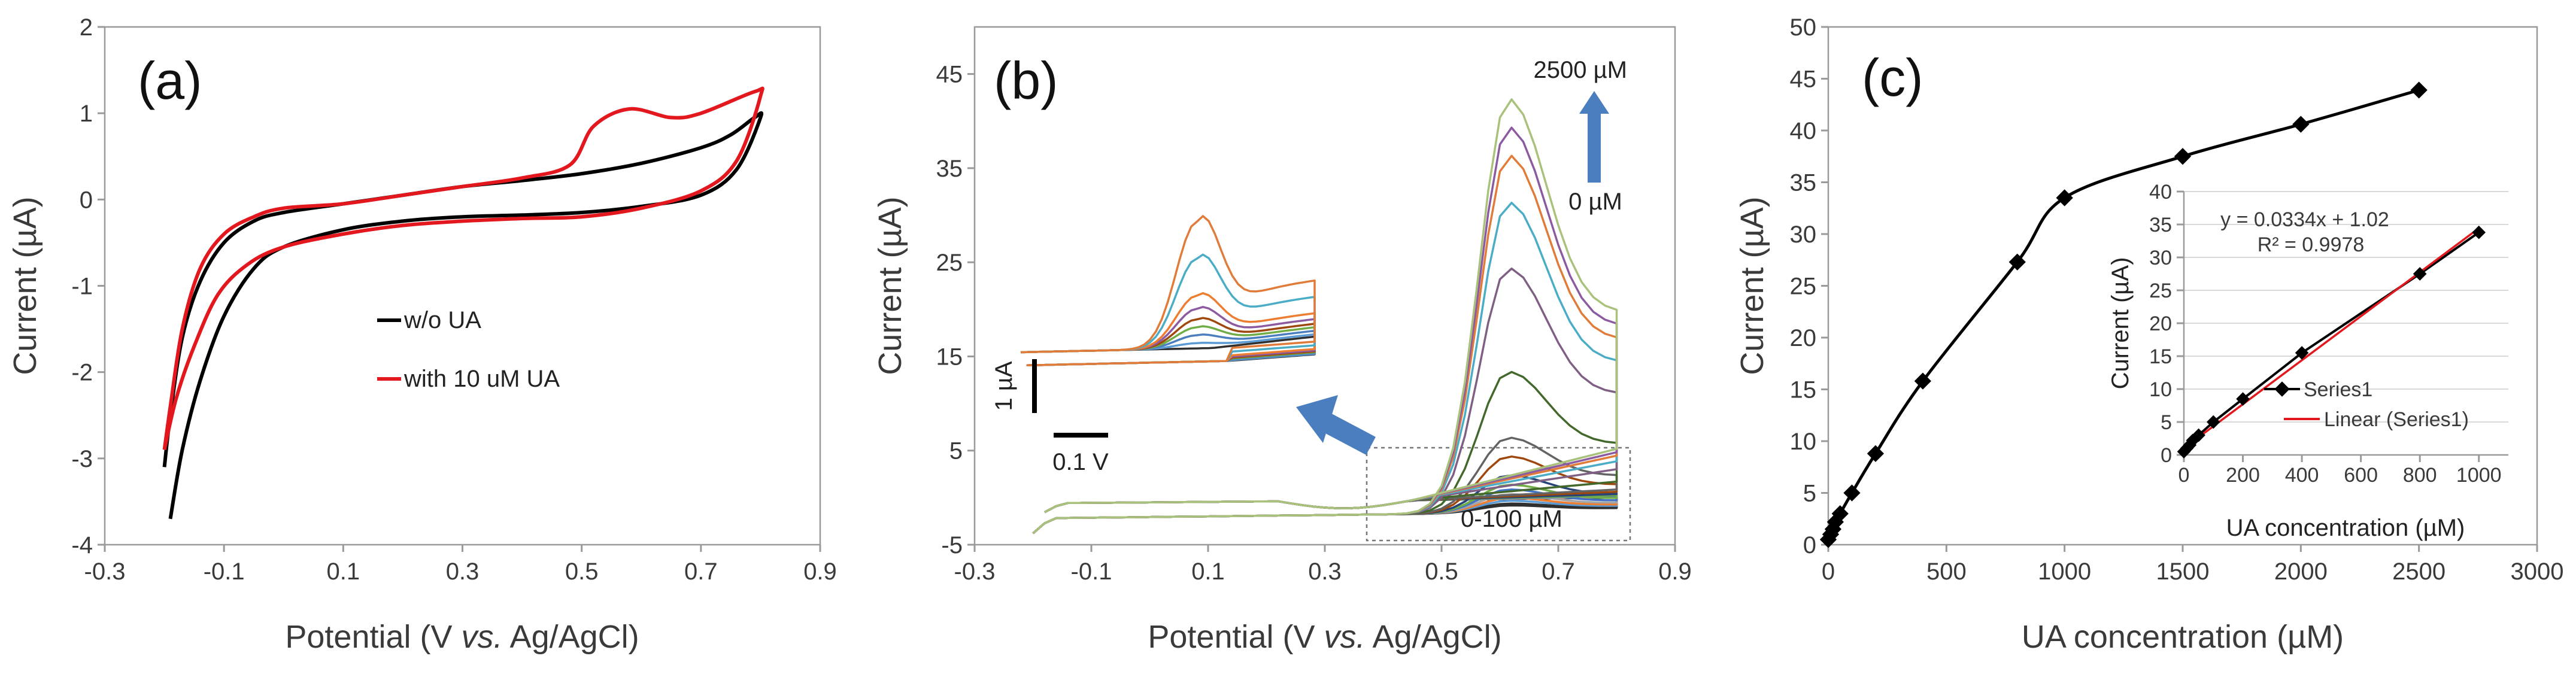  Describe the element at coordinates (2301, 572) in the screenshot. I see `x-tick-label: 2000` at that location.